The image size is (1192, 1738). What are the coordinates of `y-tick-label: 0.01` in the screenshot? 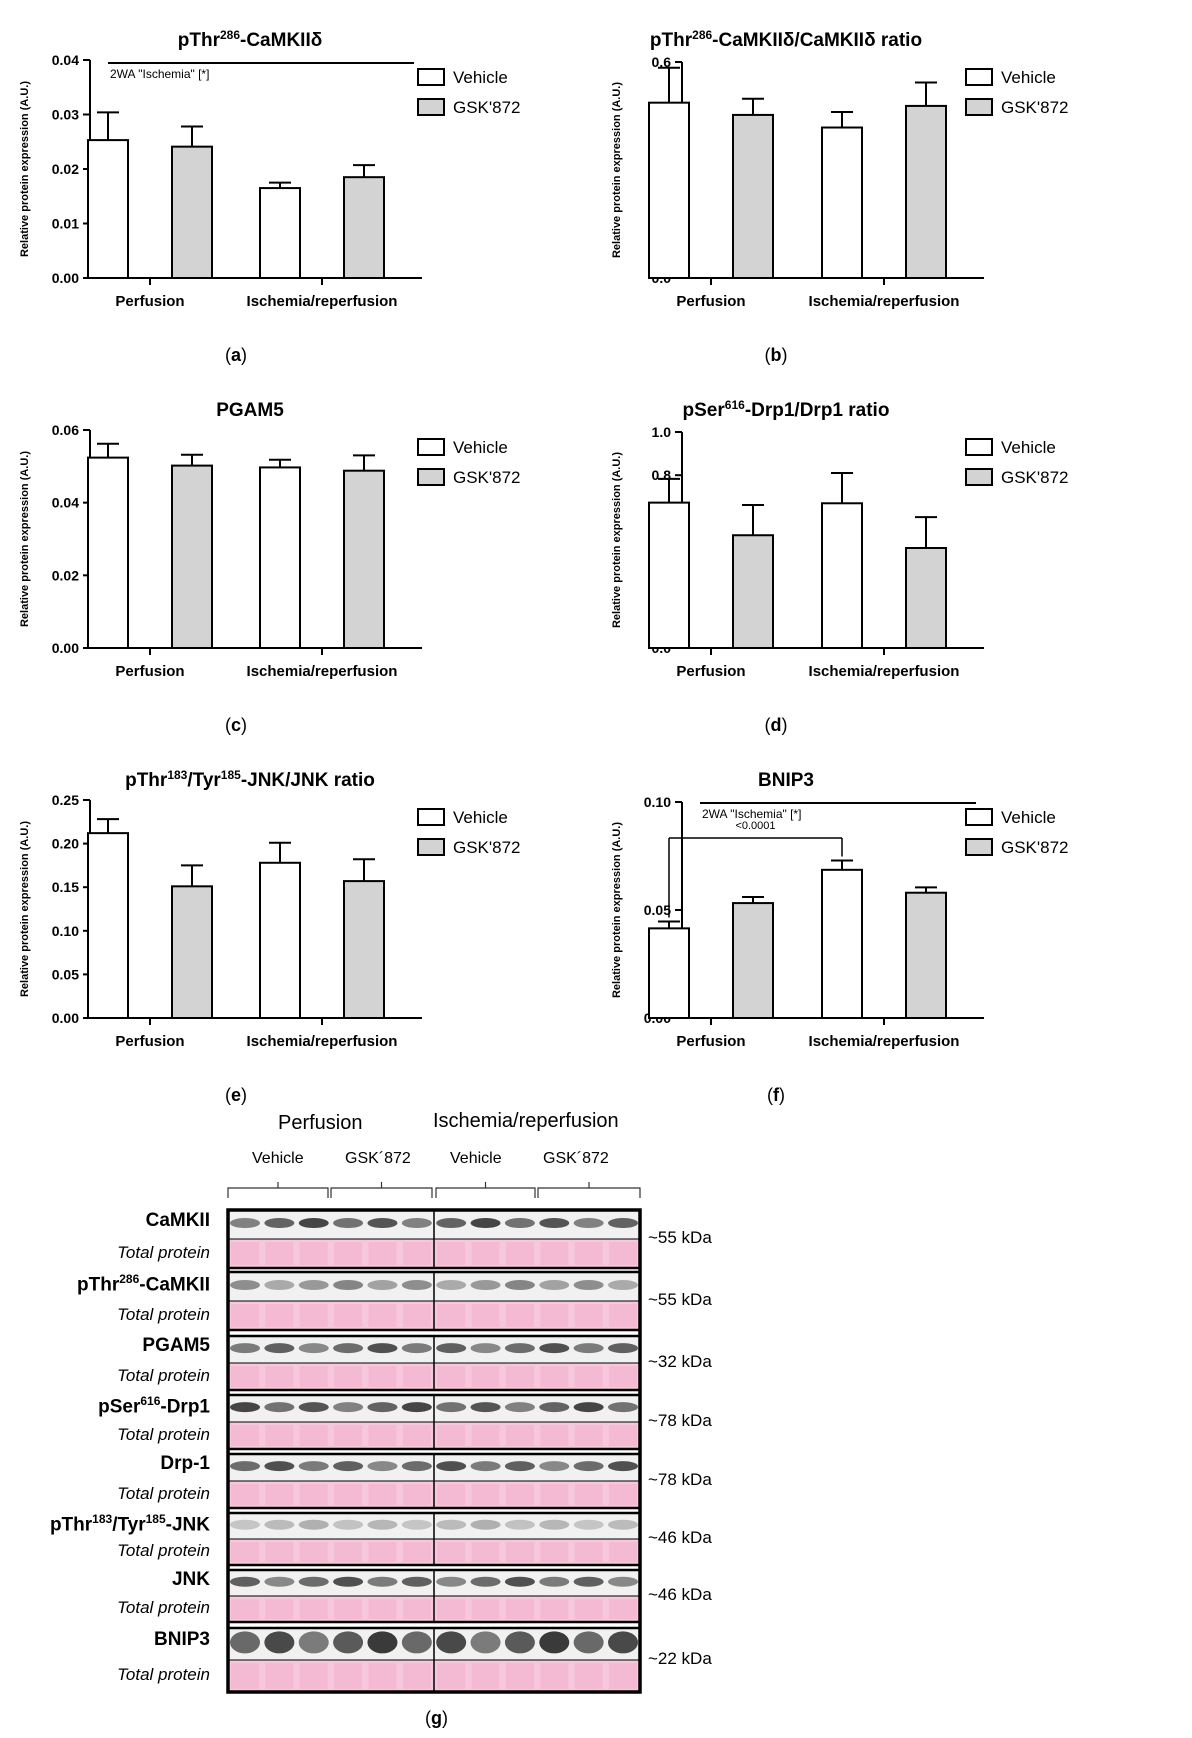 It's located at (65, 224).